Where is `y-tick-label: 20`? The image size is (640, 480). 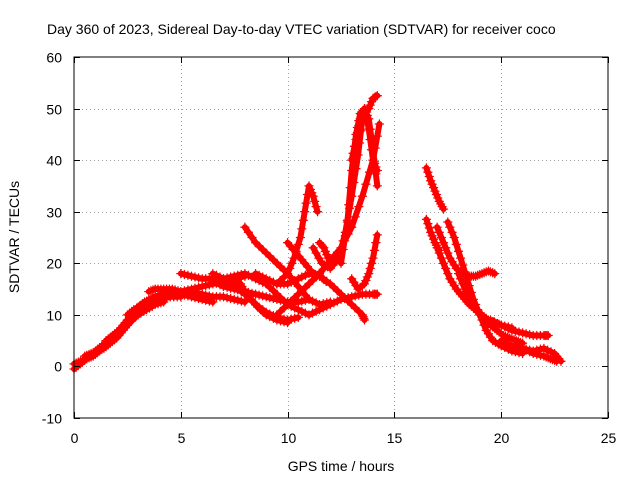
y-tick-label: 20 is located at coordinates (54, 264).